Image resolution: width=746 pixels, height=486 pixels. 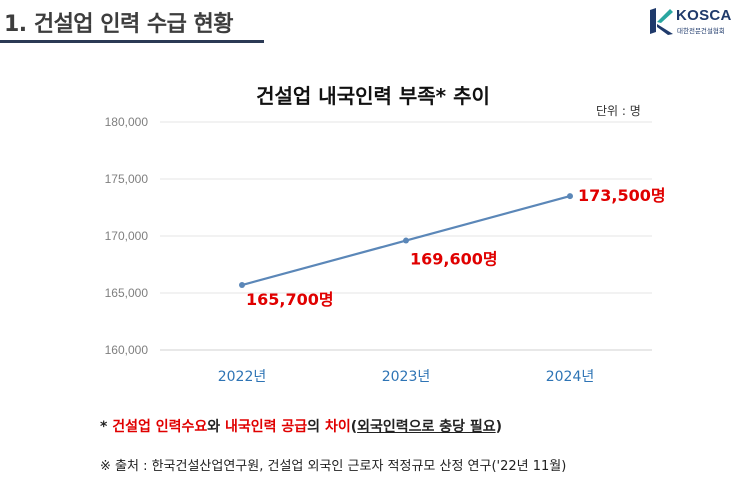 I want to click on unit-label: 단위 : 명, so click(x=618, y=111).